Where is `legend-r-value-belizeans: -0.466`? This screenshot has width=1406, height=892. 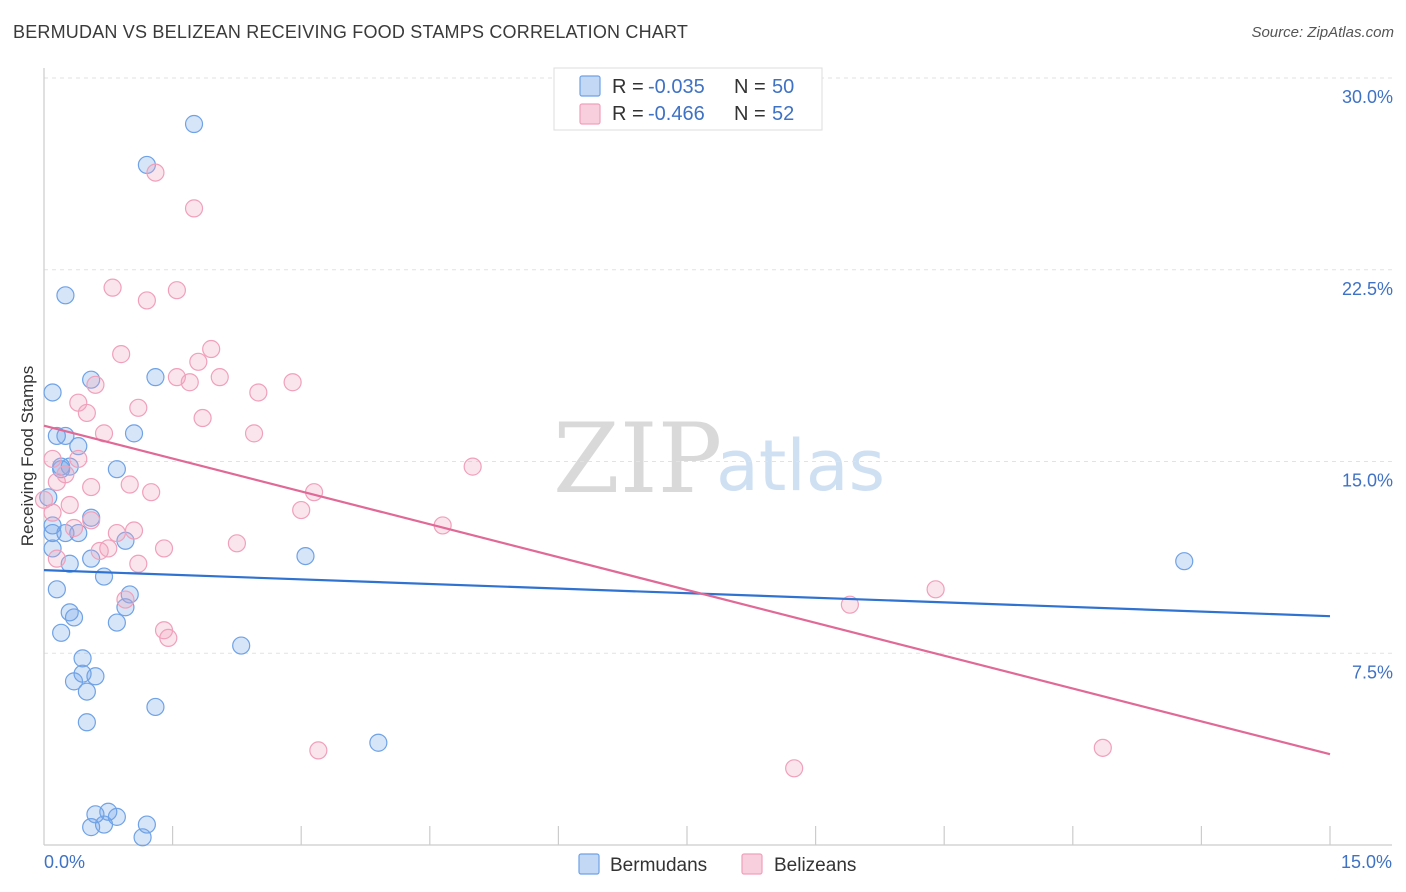
legend-r-value-belizeans: -0.466 is located at coordinates (676, 114).